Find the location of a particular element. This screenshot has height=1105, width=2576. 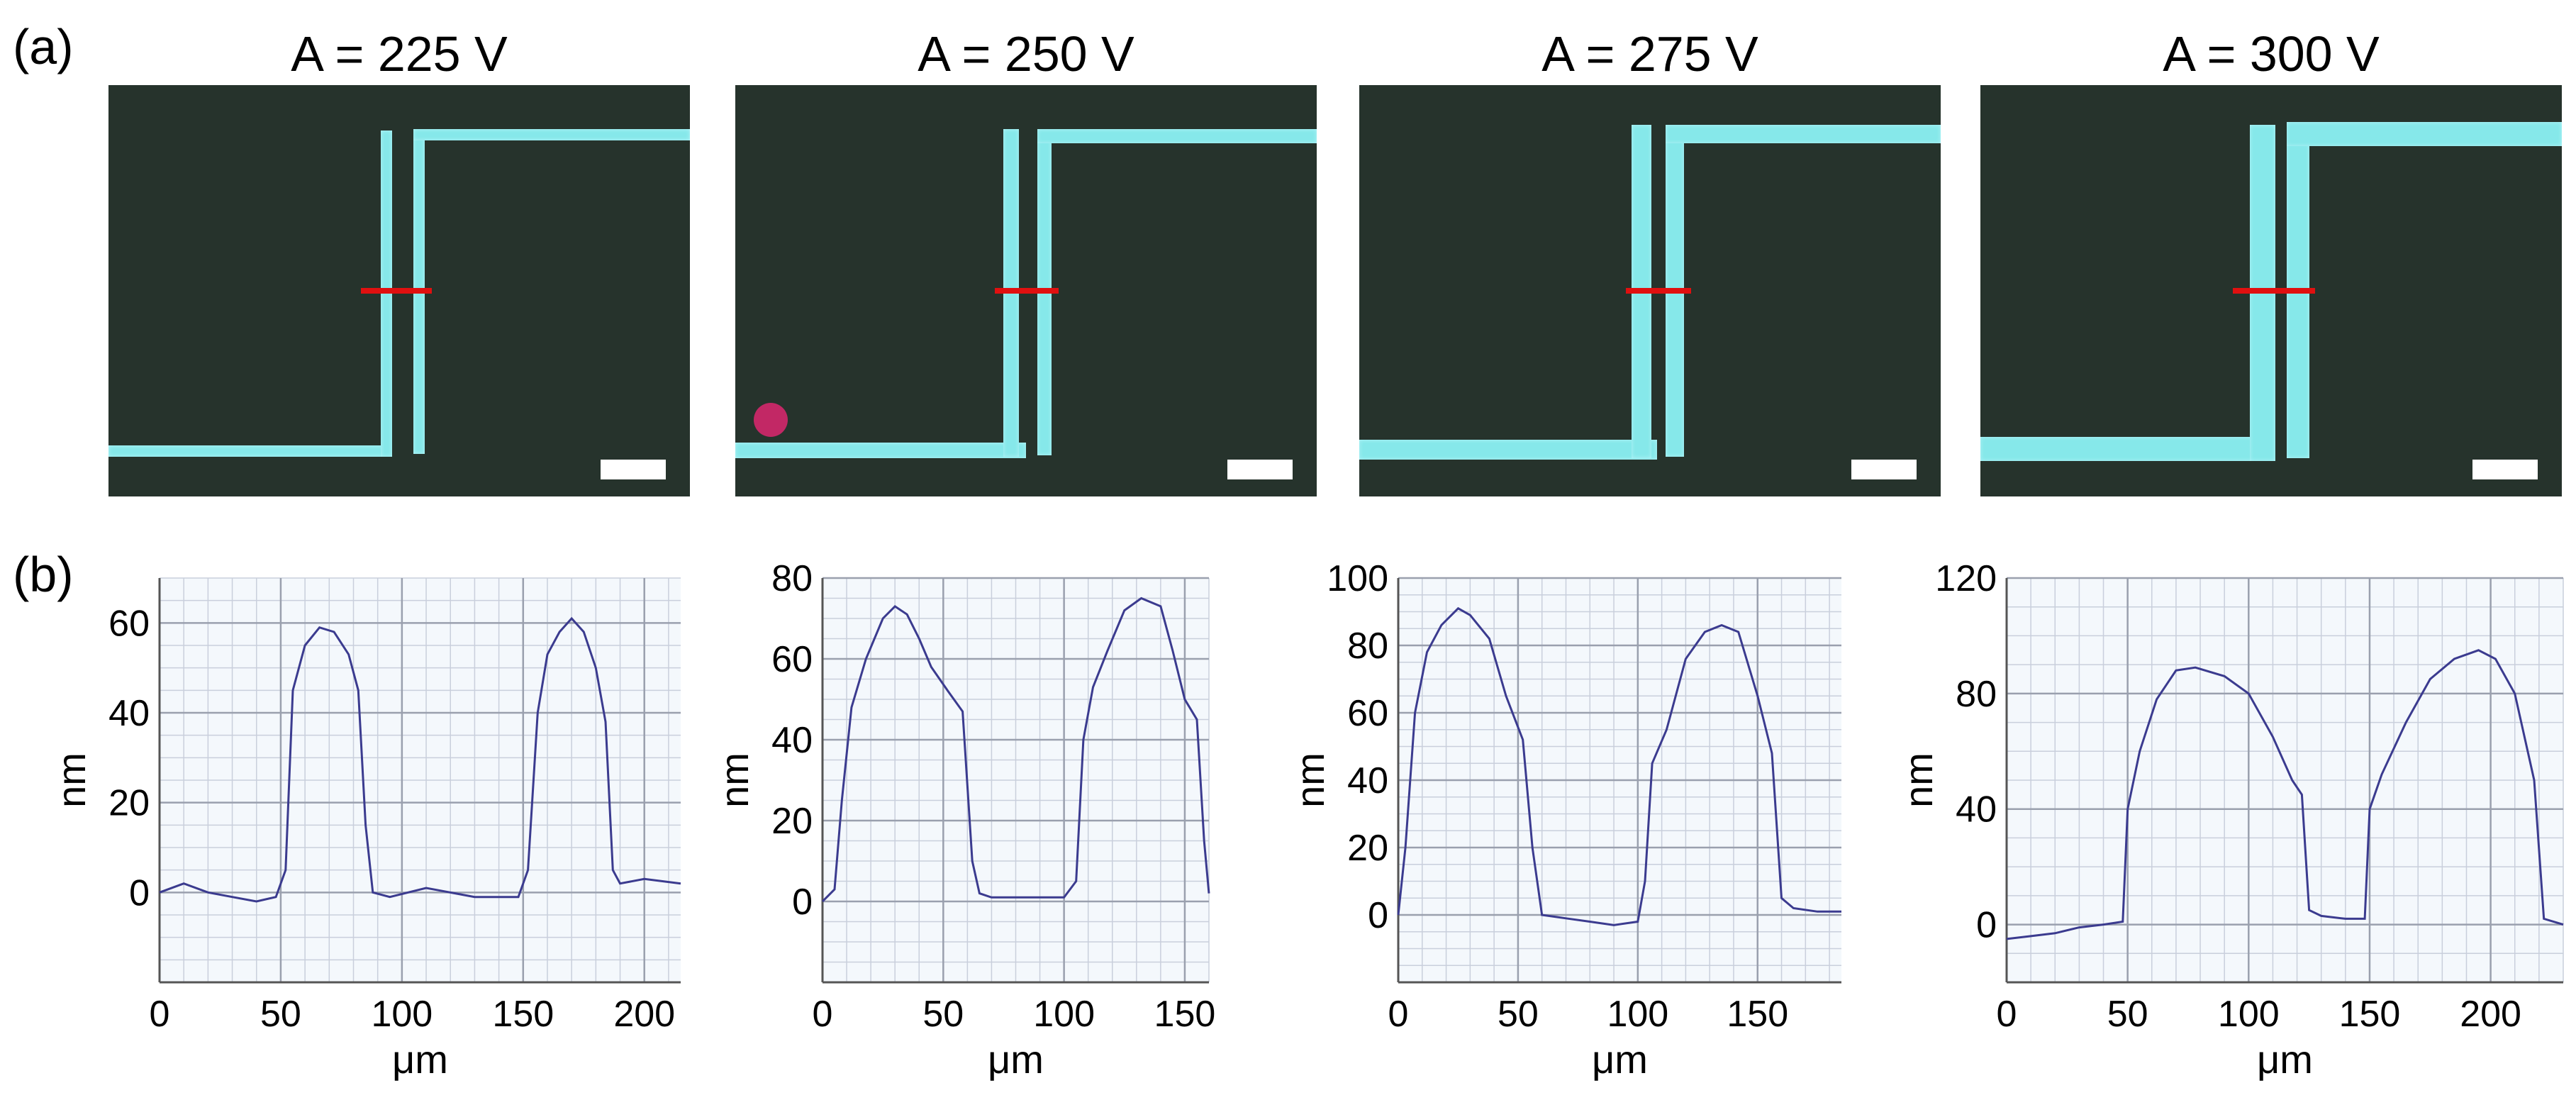

trace-left-vertical is located at coordinates (386, 294).